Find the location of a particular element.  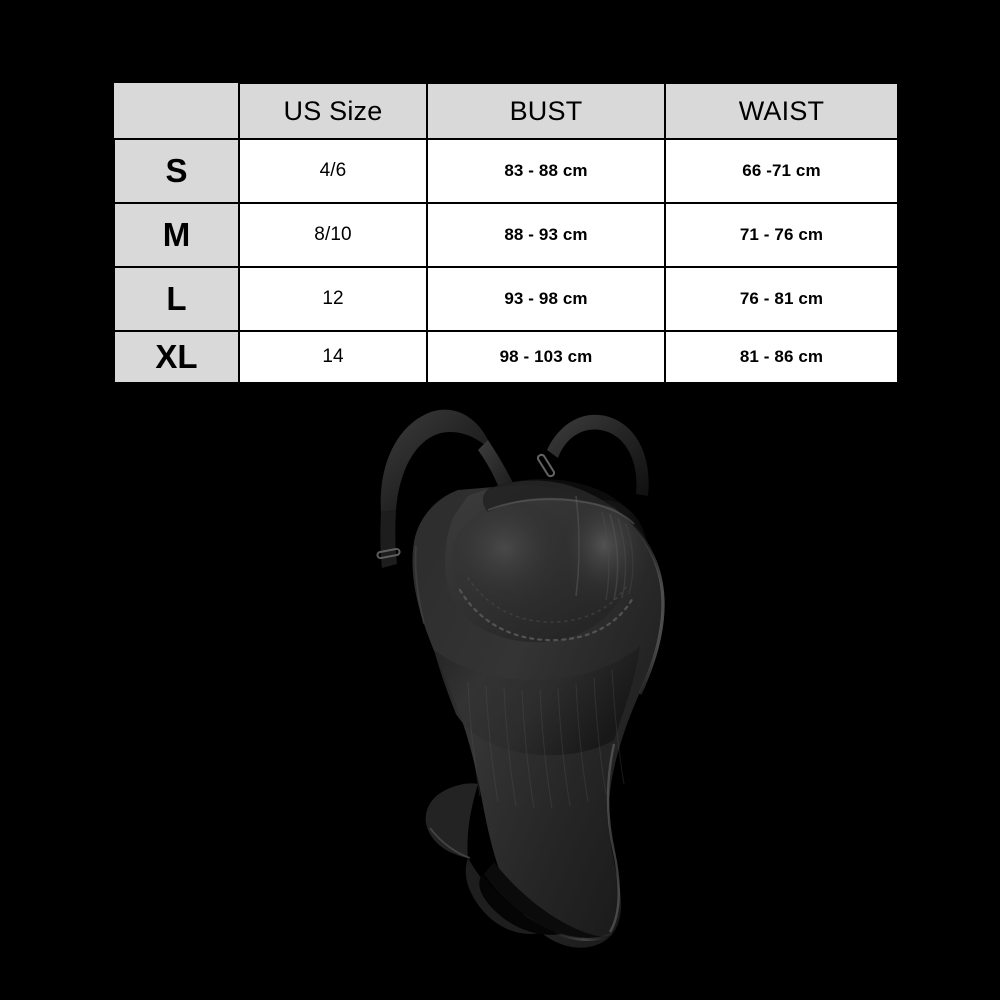

waist-value-xl: 81 - 86 cm is located at coordinates (781, 357).